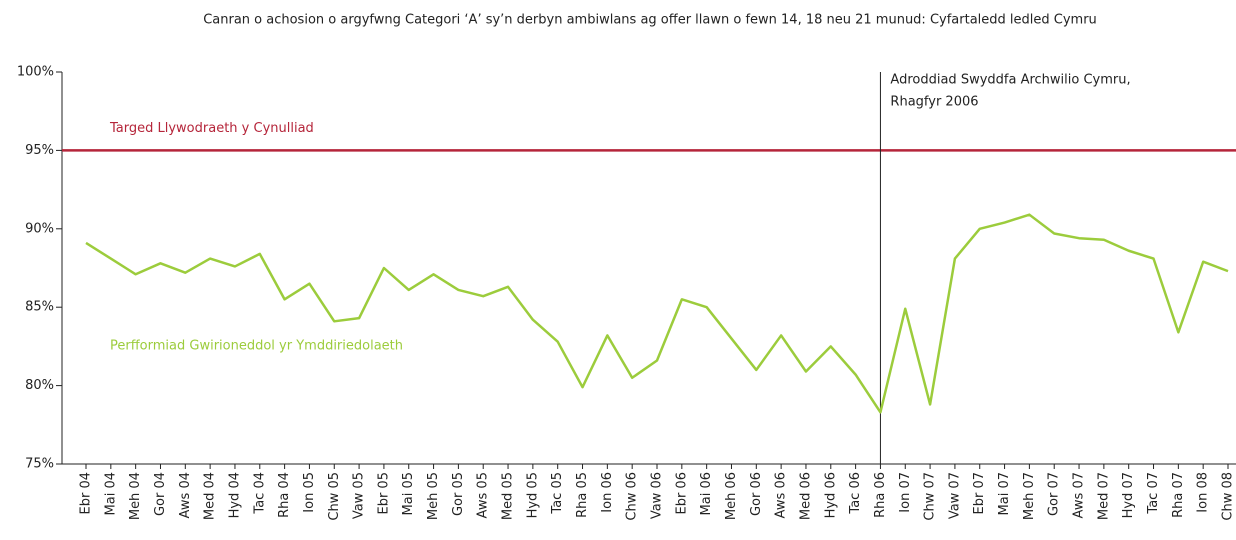  Describe the element at coordinates (632, 496) in the screenshot. I see `x-tick-label: Chw 06` at that location.